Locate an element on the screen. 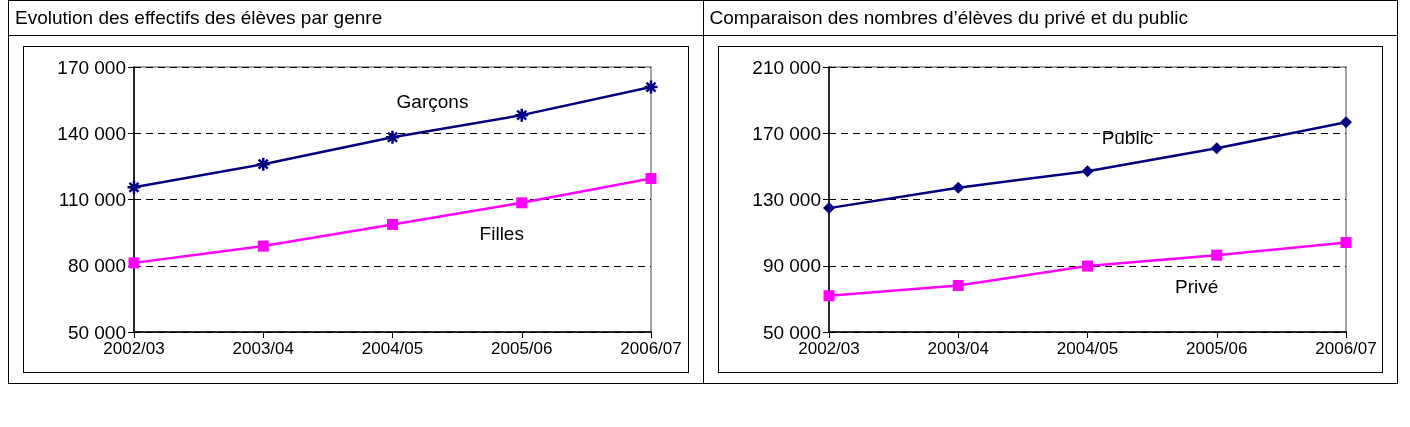  series-label: Privé is located at coordinates (1196, 286).